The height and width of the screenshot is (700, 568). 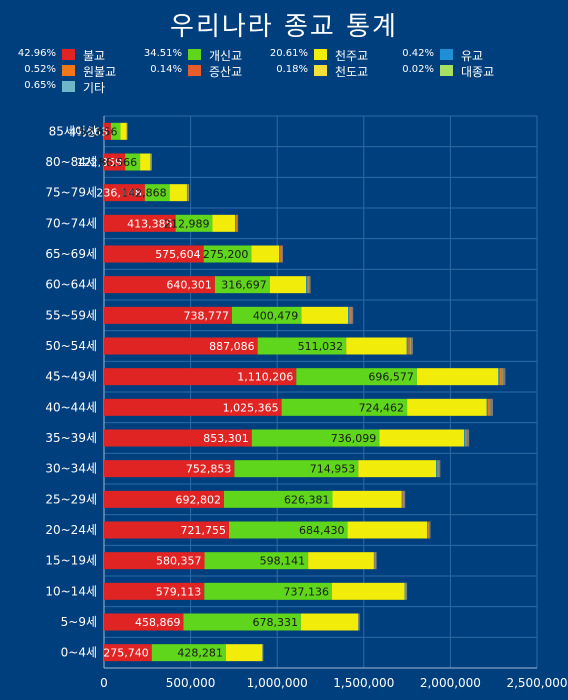 What do you see at coordinates (347, 55) in the screenshot?
I see `legend-item: 20.61% 천주교` at bounding box center [347, 55].